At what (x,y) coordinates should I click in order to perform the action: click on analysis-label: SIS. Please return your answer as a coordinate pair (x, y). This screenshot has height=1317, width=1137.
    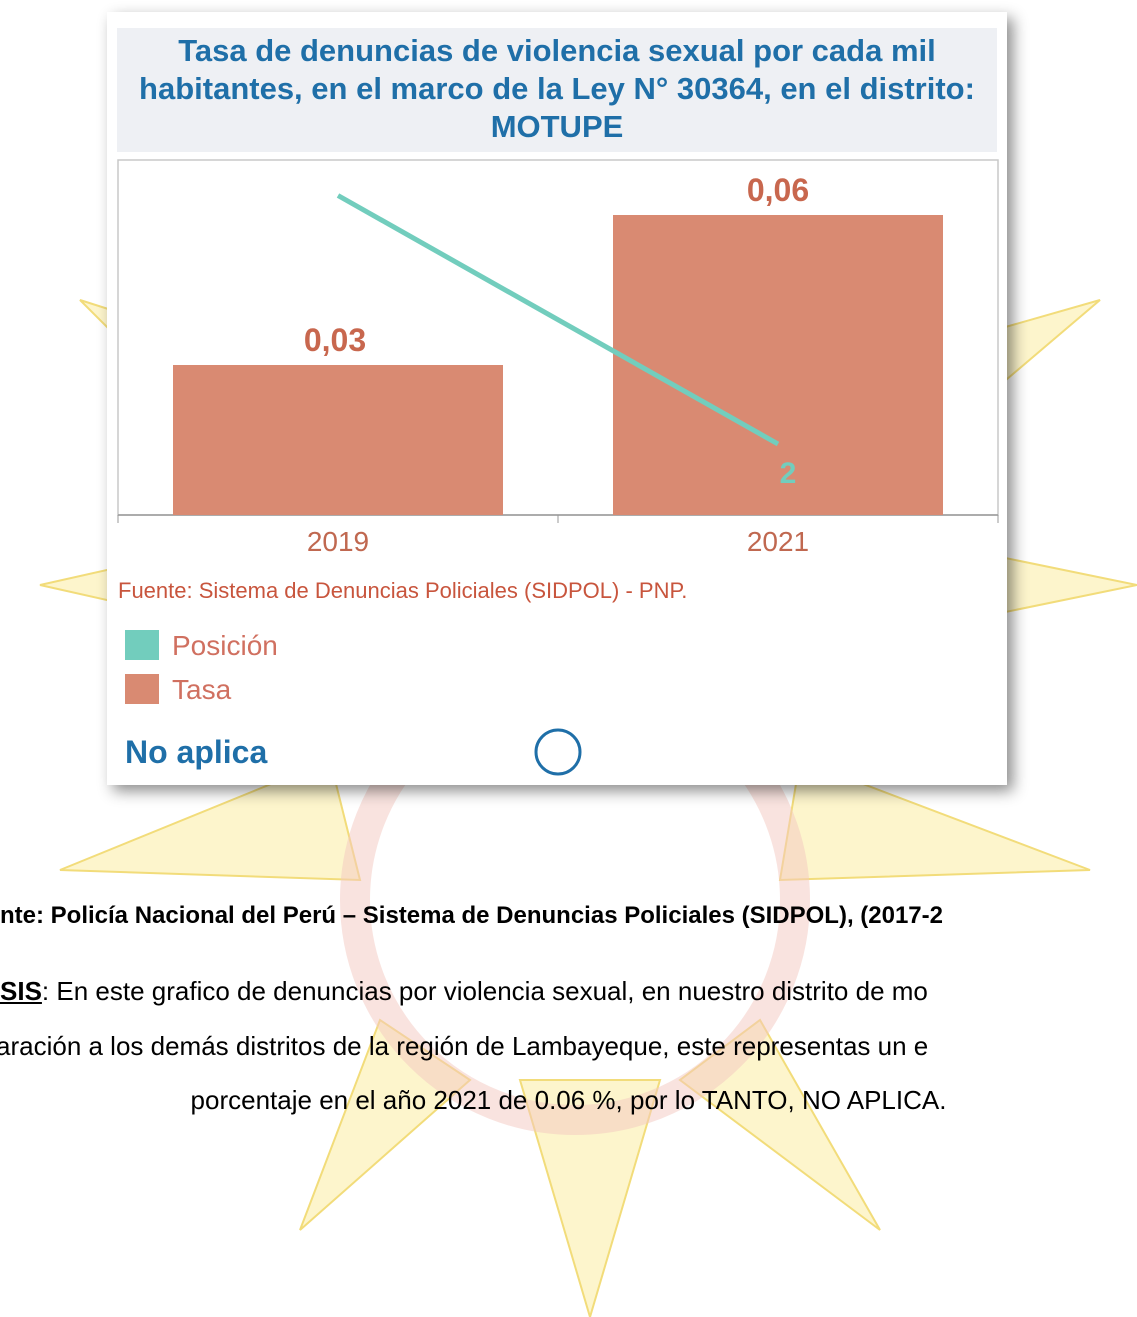
    Looking at the image, I should click on (21, 991).